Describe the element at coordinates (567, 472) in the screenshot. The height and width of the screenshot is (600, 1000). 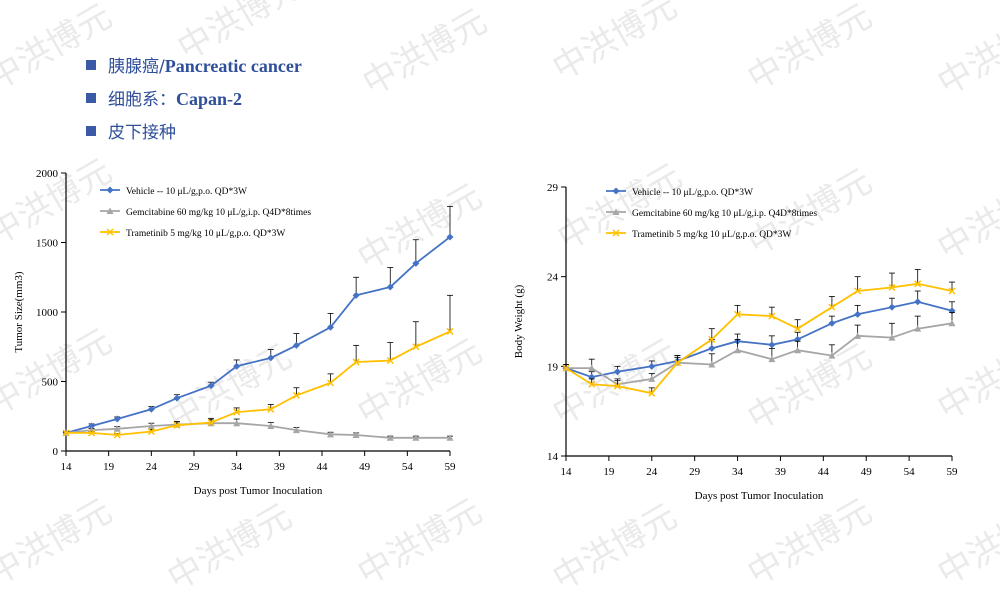
I see `x-tick-label: 14` at that location.